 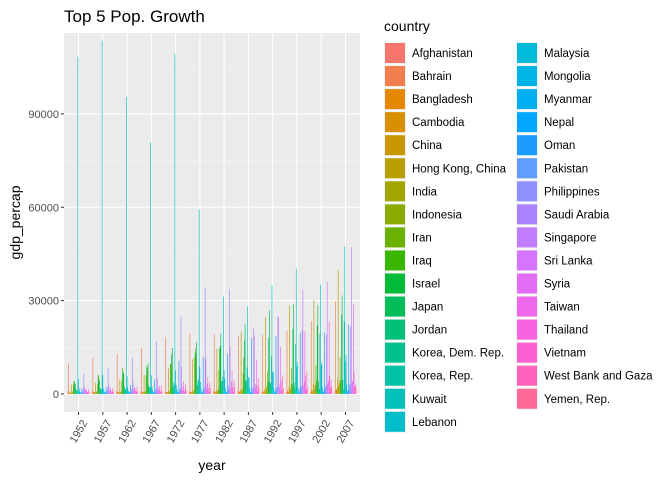 What do you see at coordinates (553, 76) in the screenshot?
I see `legend-item: Mongolia` at bounding box center [553, 76].